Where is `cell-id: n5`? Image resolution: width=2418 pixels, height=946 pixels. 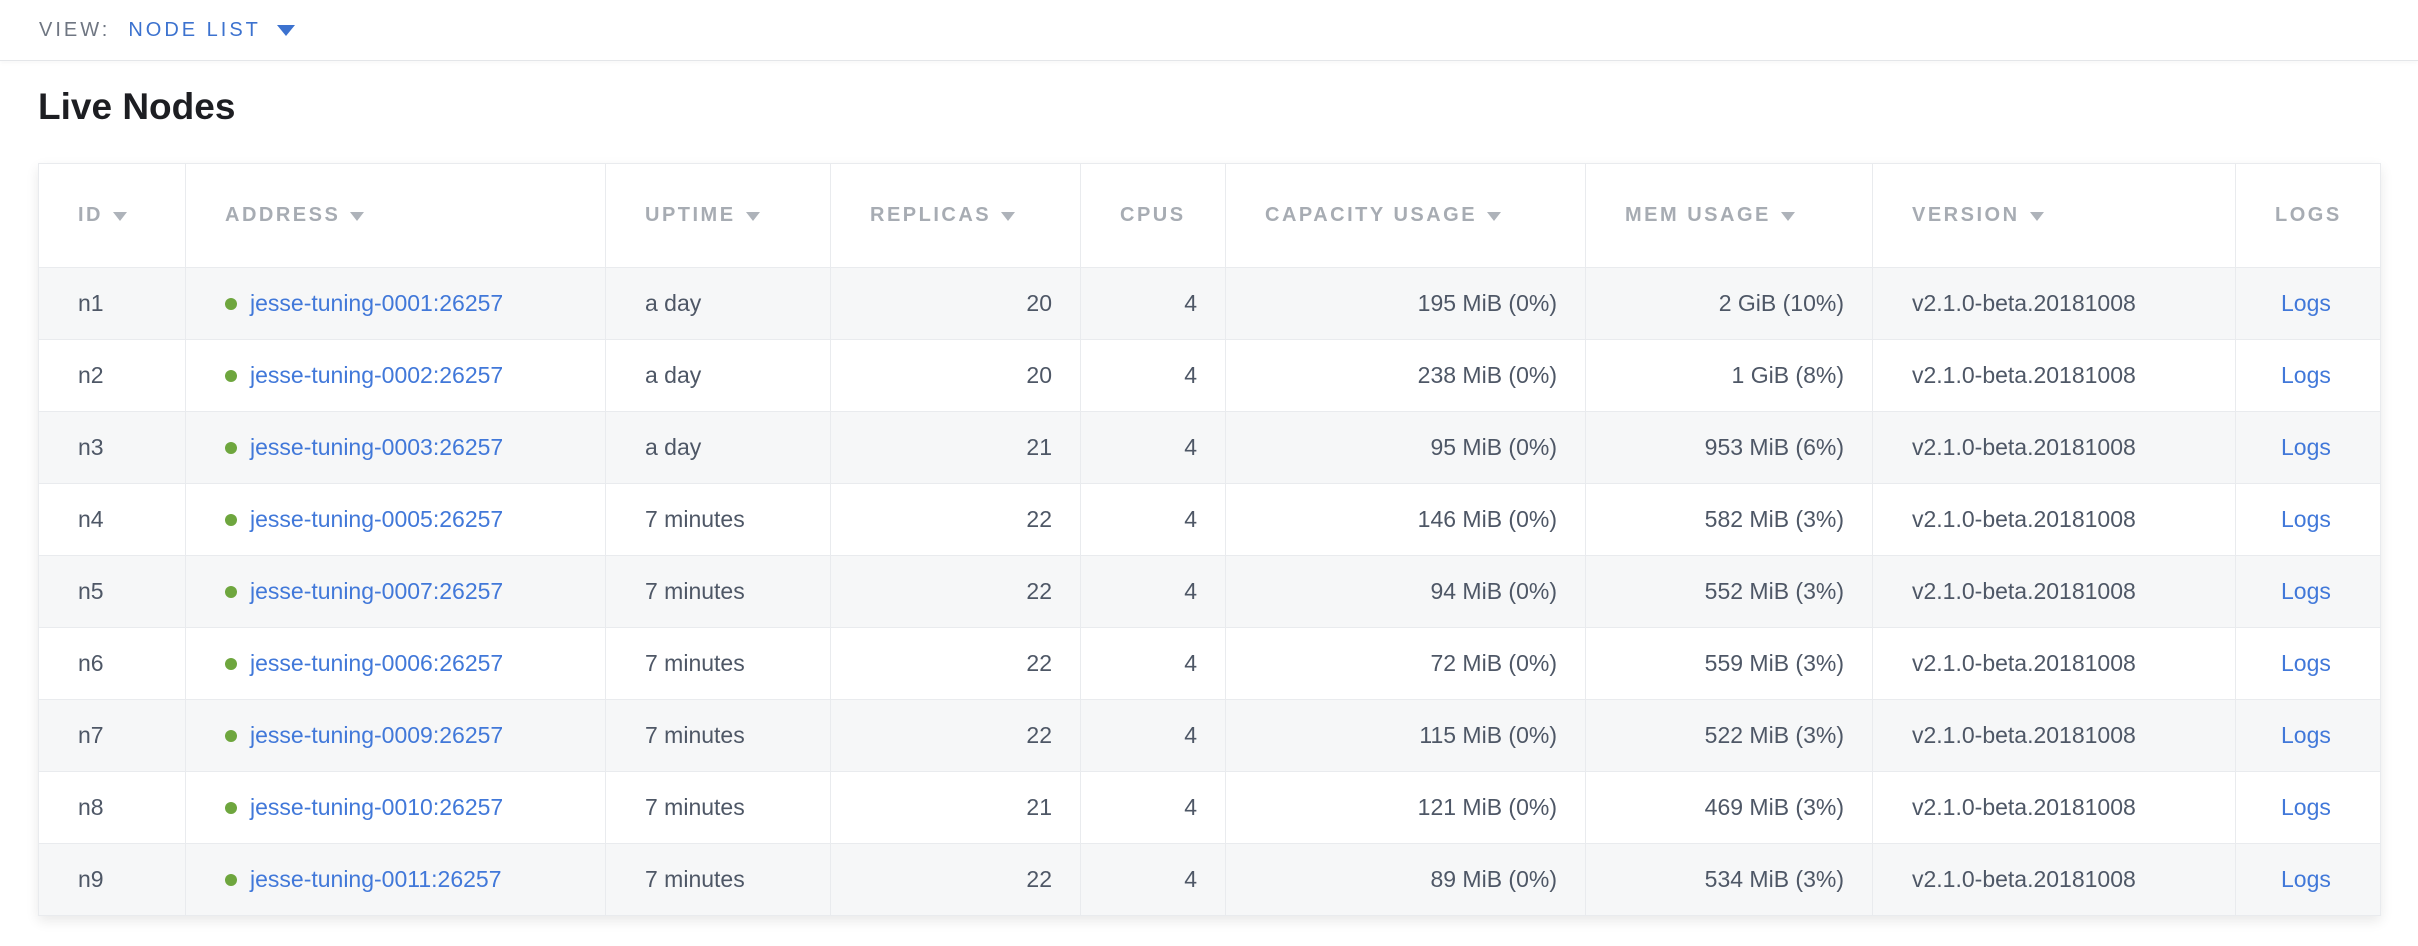
cell-id: n5 is located at coordinates (112, 591).